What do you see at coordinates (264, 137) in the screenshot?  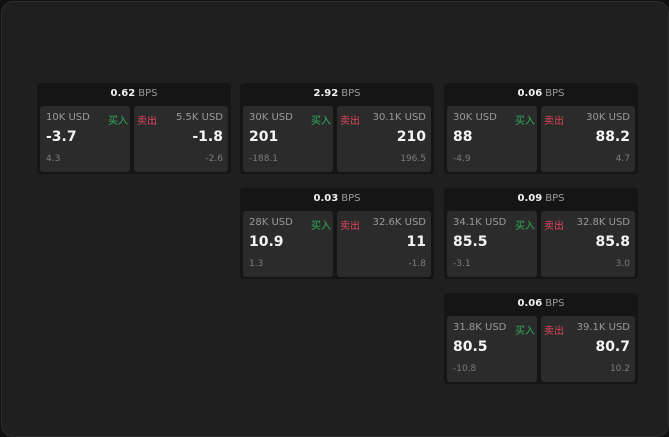 I see `buy-price: 201` at bounding box center [264, 137].